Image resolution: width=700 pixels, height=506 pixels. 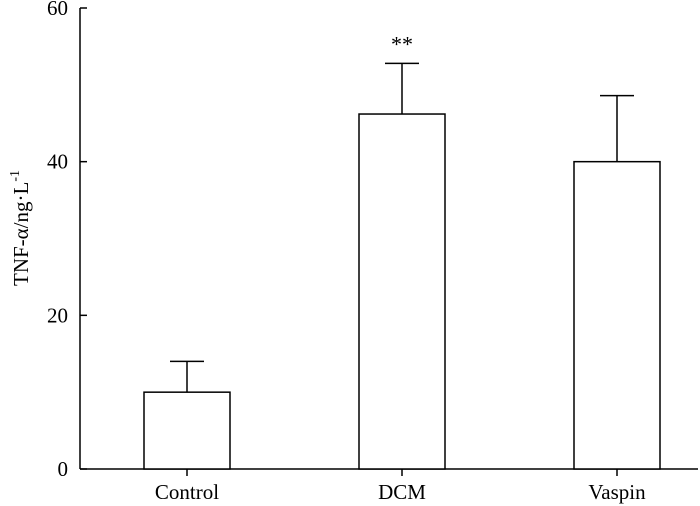 I want to click on x-tick-label-vaspin: Vaspin, so click(x=617, y=492).